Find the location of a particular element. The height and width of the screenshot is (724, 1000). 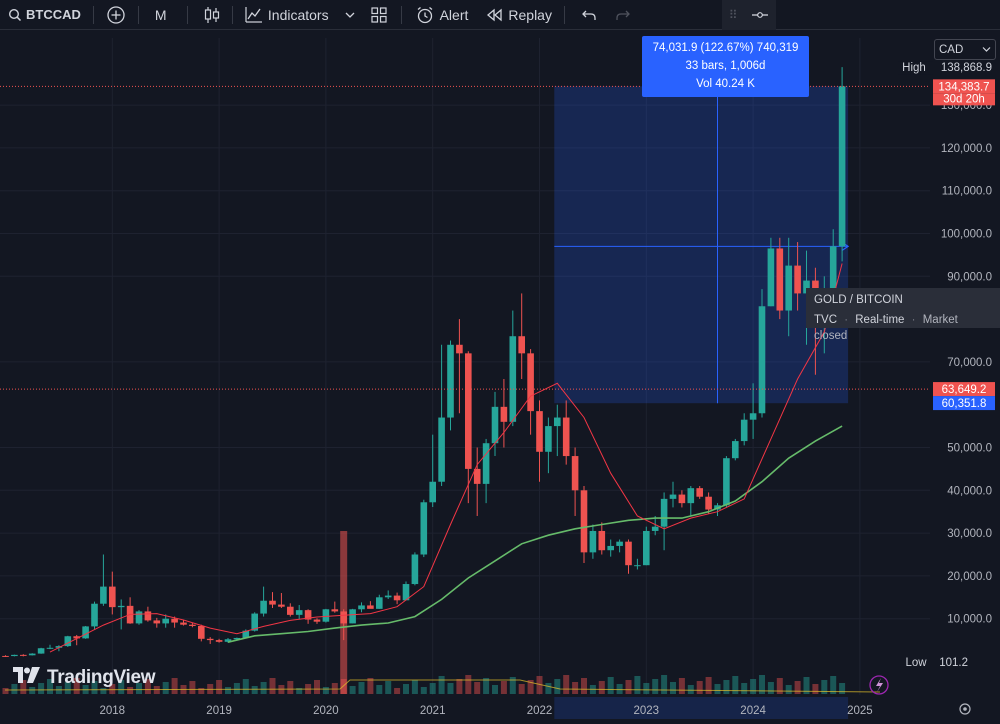

measure-bars: 33 bars, 1,006d is located at coordinates (725, 66).